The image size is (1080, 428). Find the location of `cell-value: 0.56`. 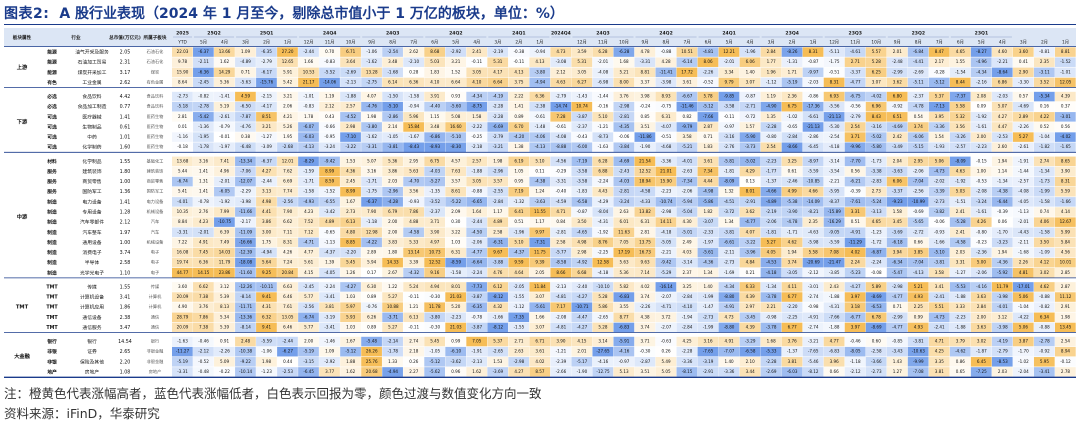

cell-value: 0.56 is located at coordinates (856, 170).